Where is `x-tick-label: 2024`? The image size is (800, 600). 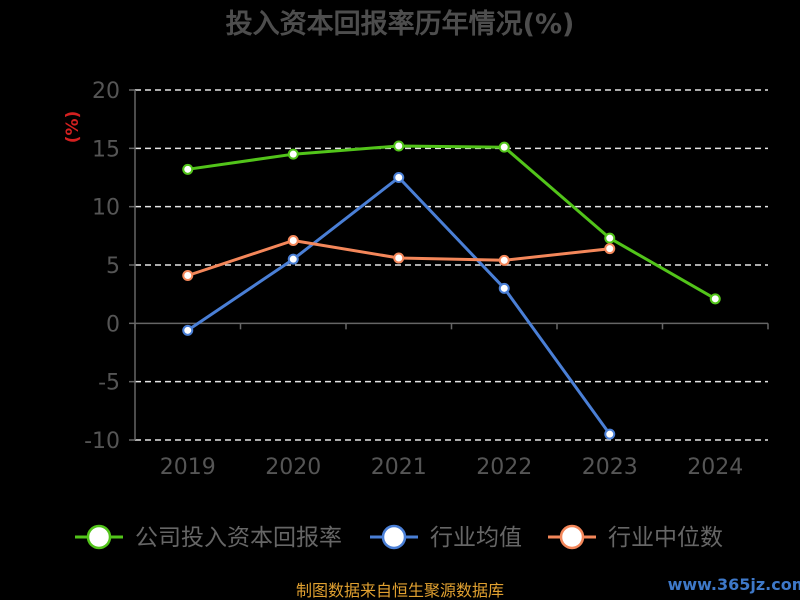 x-tick-label: 2024 is located at coordinates (715, 467).